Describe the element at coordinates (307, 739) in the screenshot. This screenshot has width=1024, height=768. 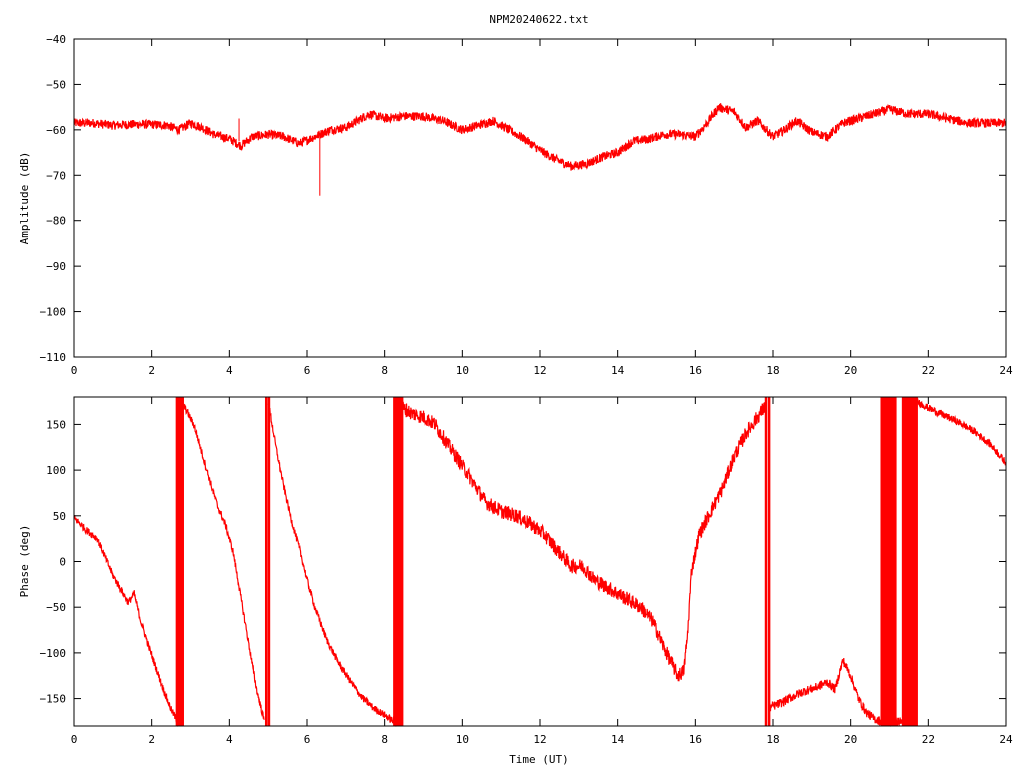
I see `phase-x-tick-label: 6` at that location.